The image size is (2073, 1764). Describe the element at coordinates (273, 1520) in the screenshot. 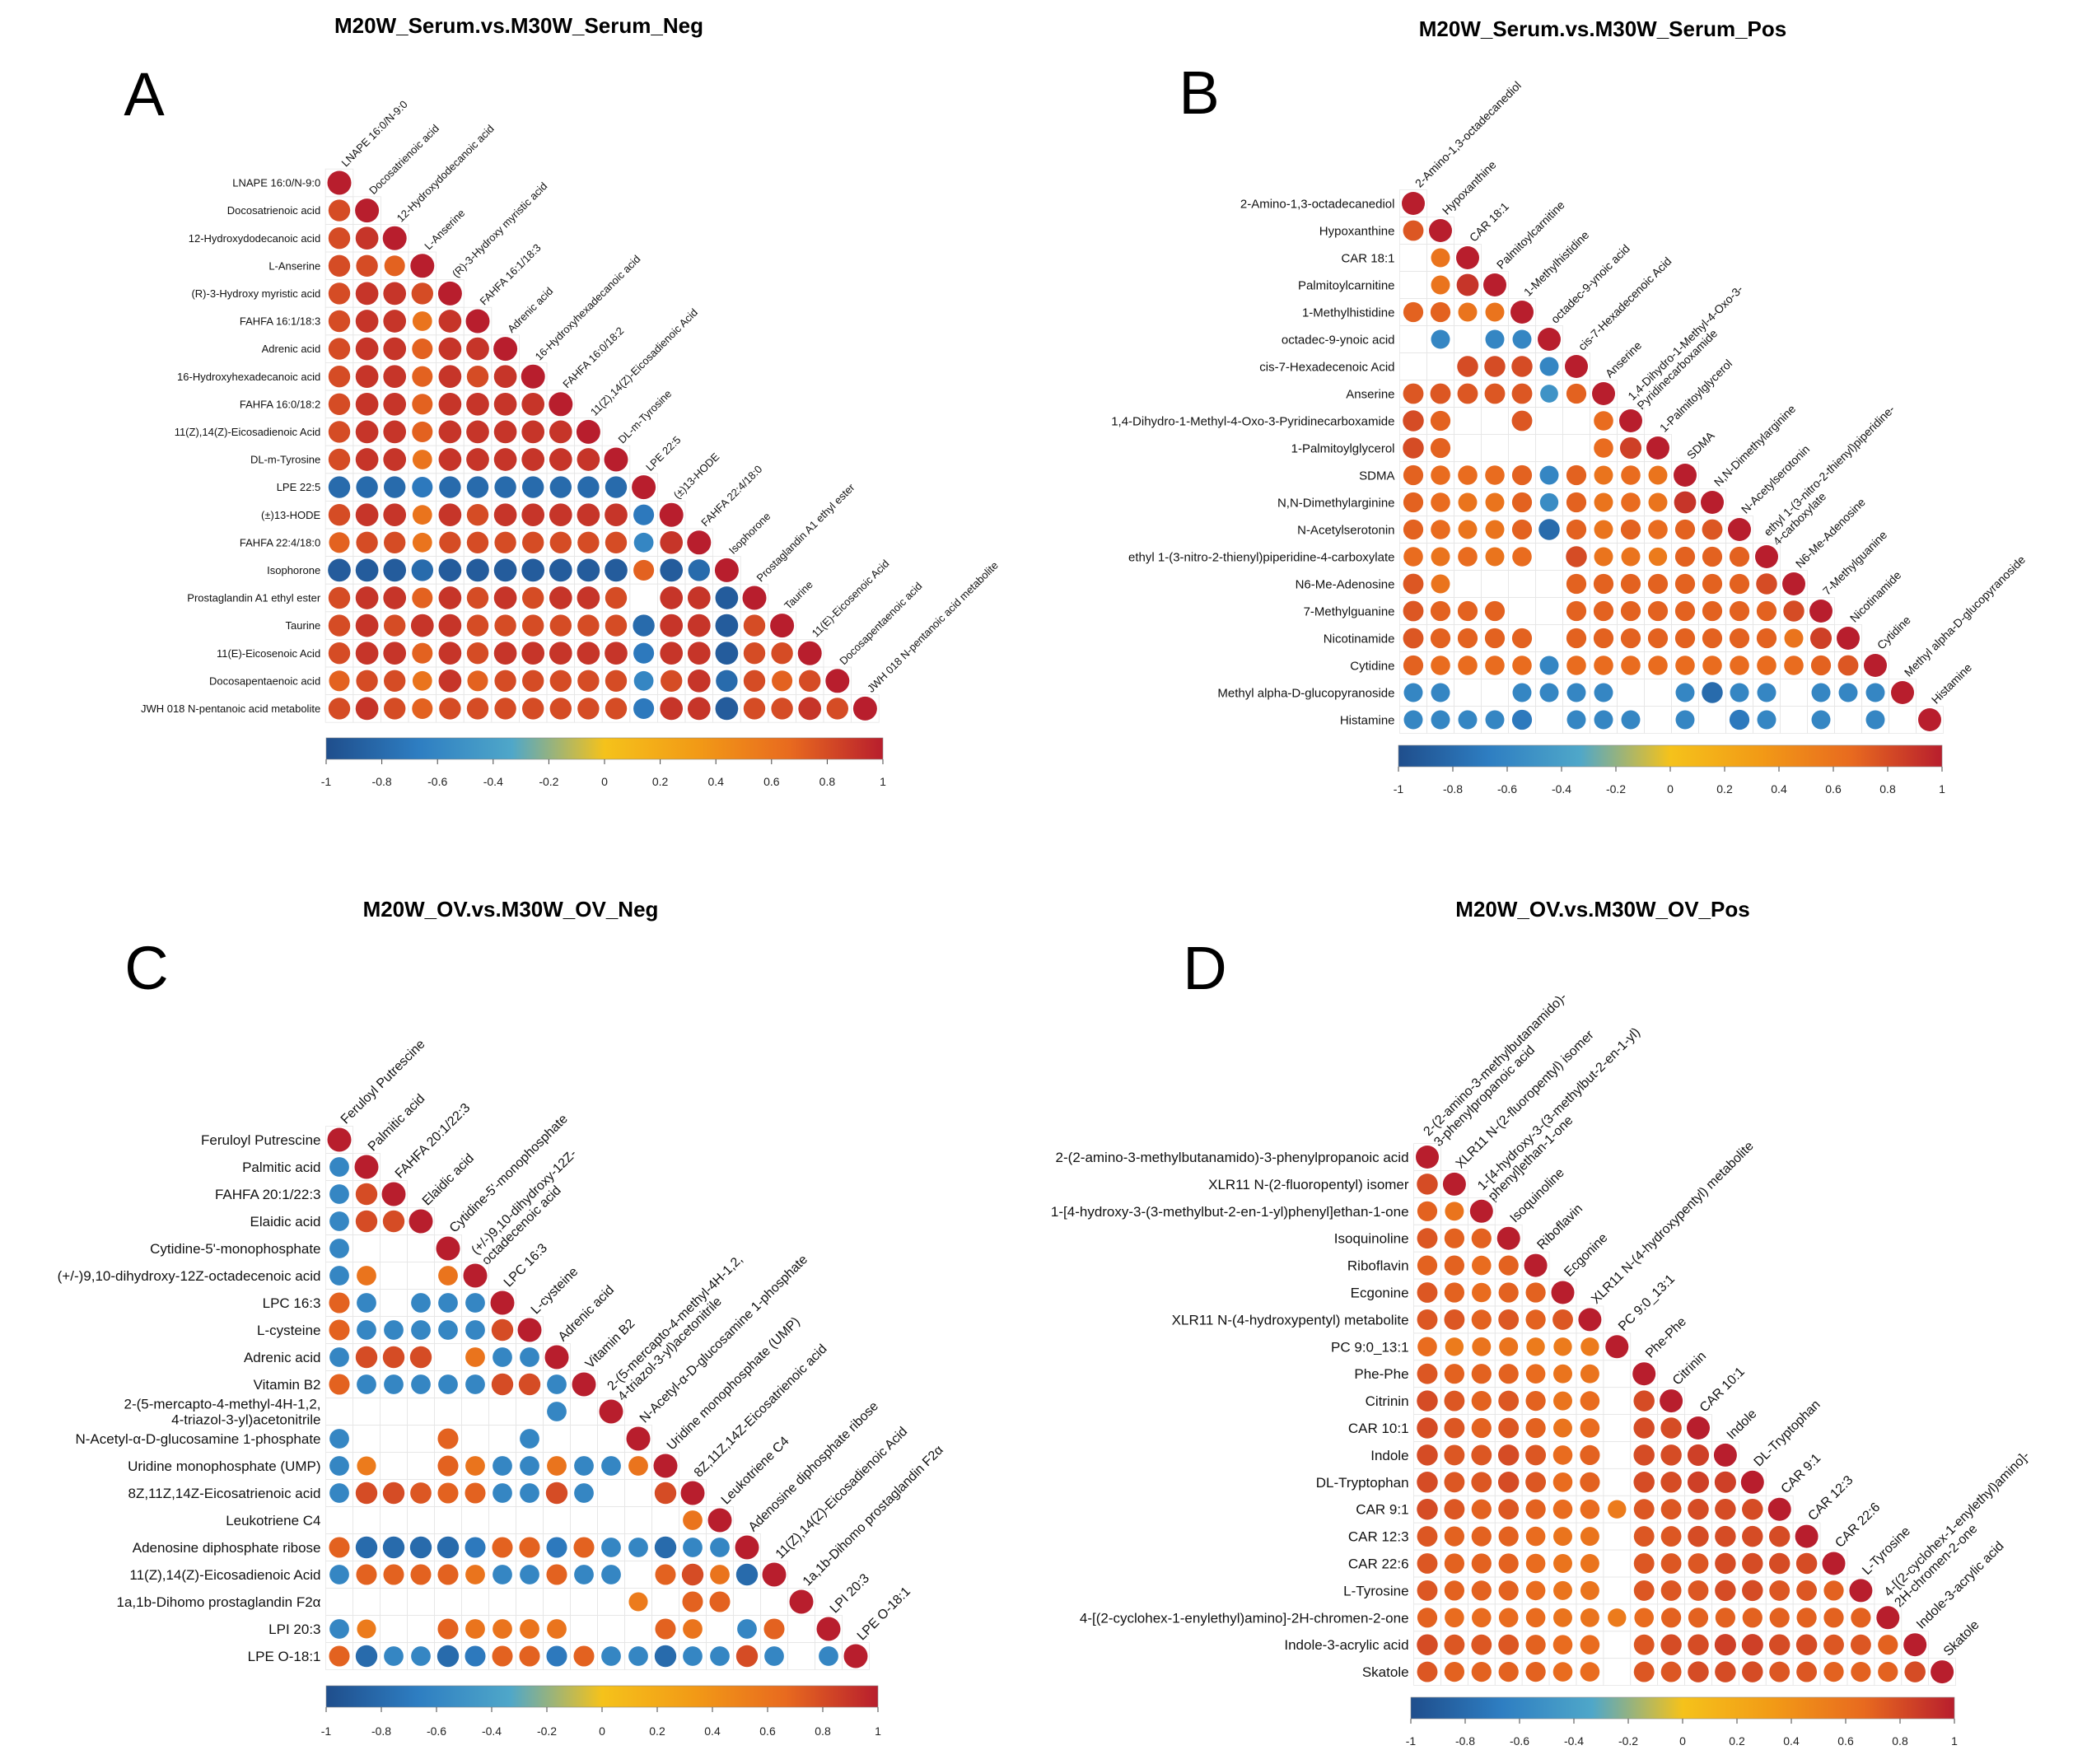

I see `row-label: Leukotriene C4` at that location.